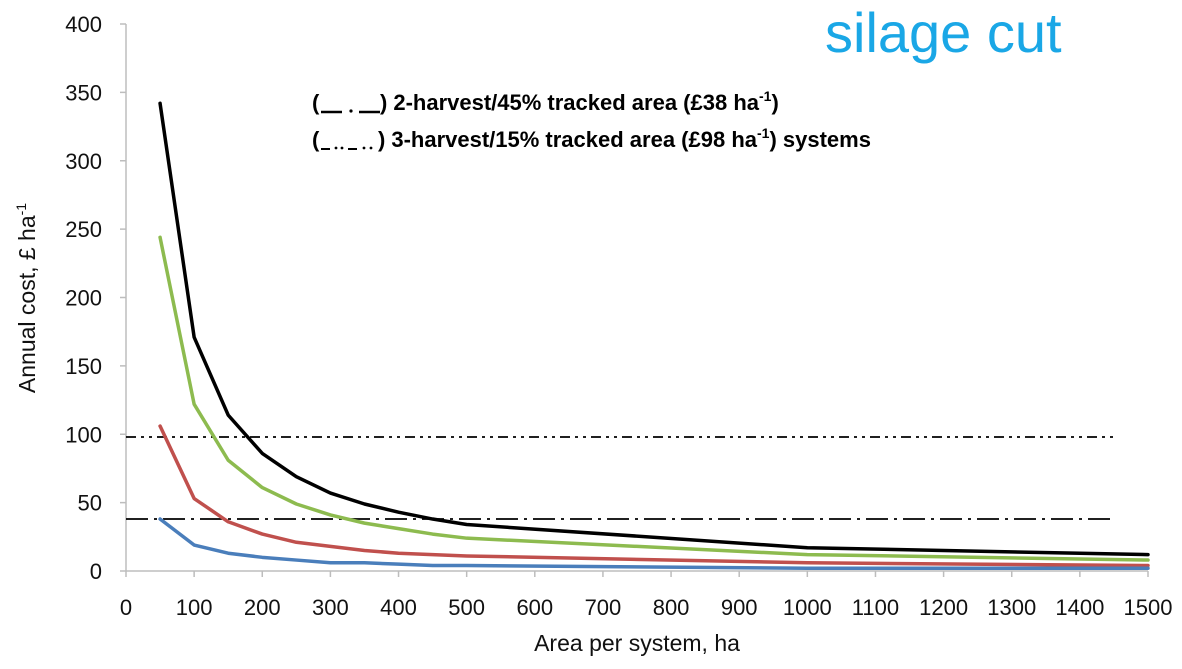 The image size is (1182, 669). Describe the element at coordinates (603, 607) in the screenshot. I see `x-tick-label: 700` at that location.